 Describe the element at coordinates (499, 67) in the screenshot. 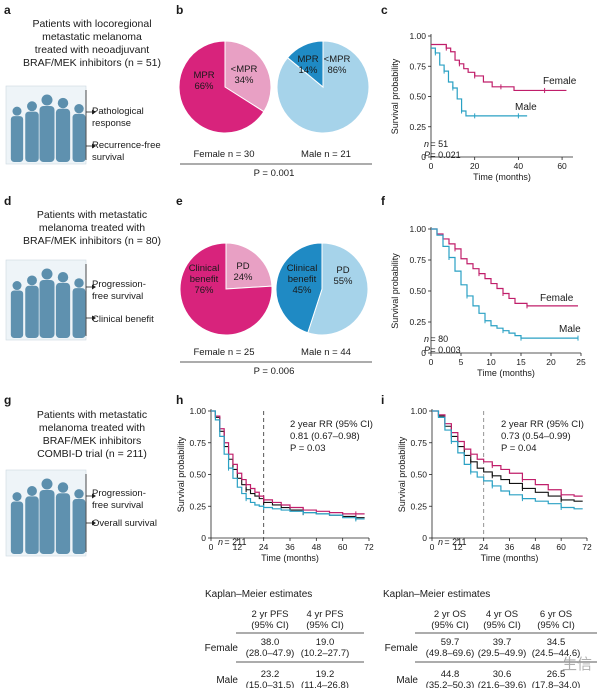

I see `km-c-series-female` at that location.